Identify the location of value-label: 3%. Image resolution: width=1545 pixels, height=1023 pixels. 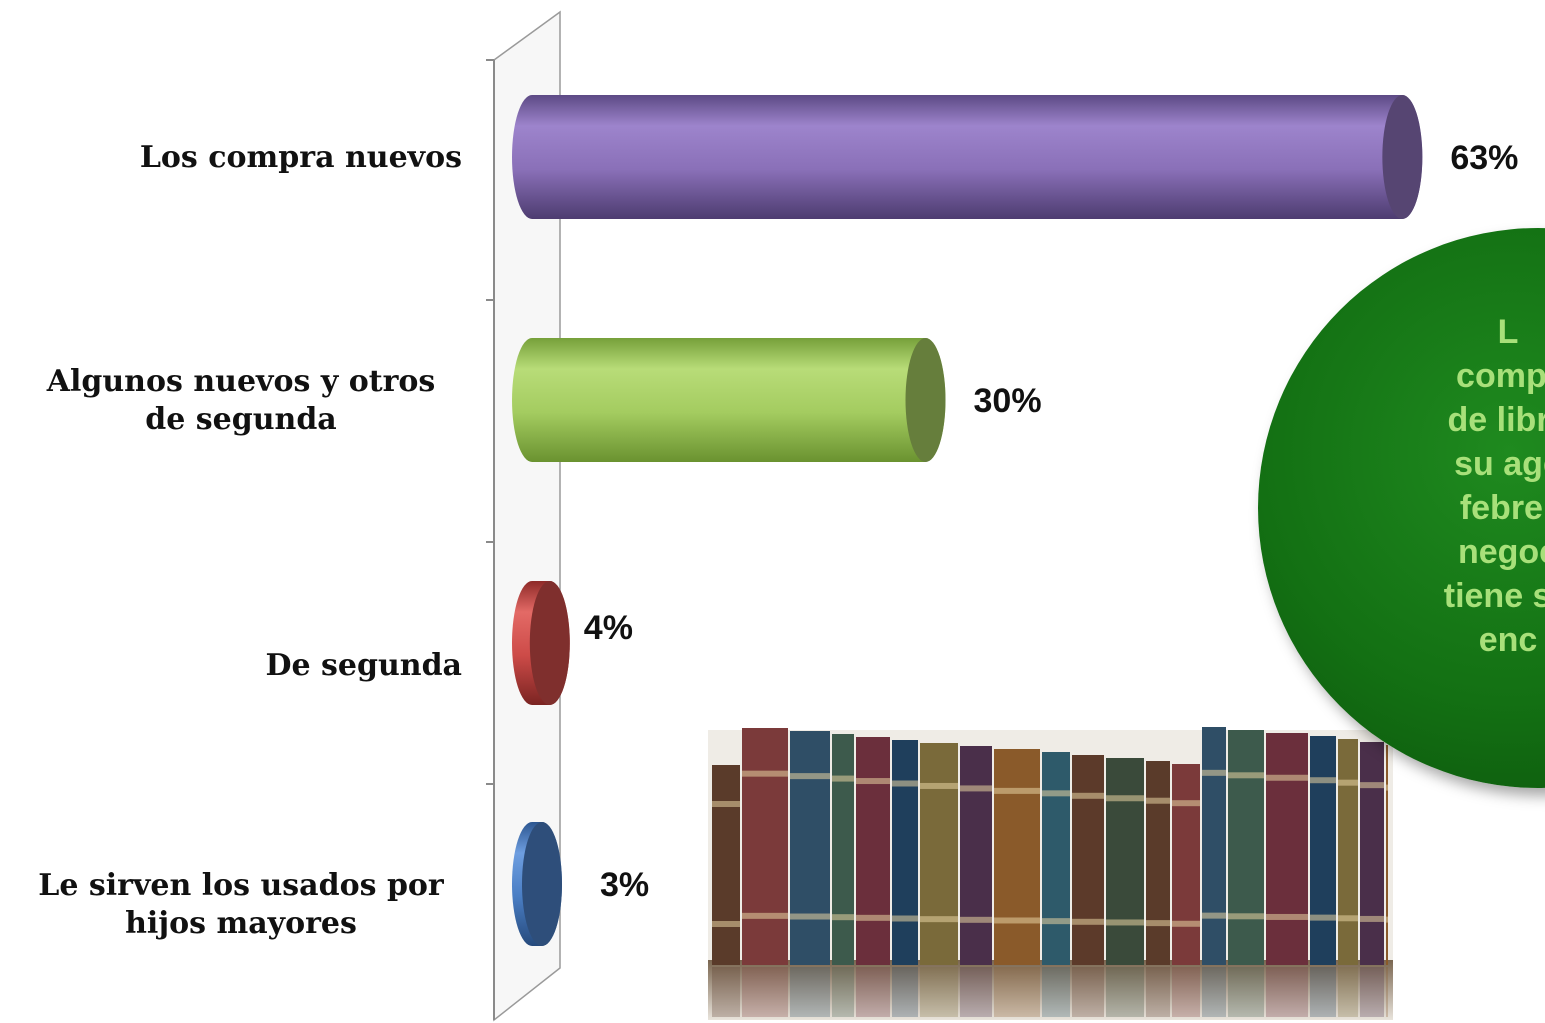
(624, 885).